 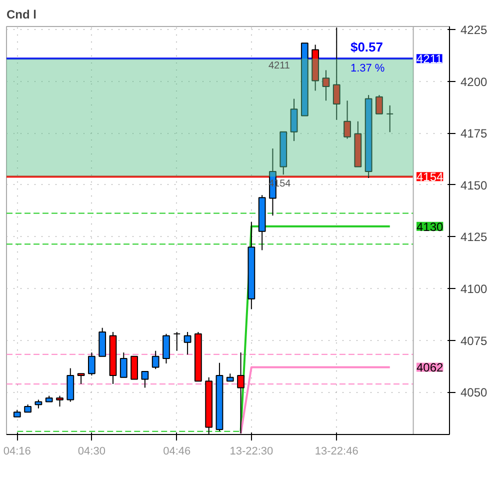 What do you see at coordinates (17, 452) in the screenshot?
I see `x-tick-label: 04:16` at bounding box center [17, 452].